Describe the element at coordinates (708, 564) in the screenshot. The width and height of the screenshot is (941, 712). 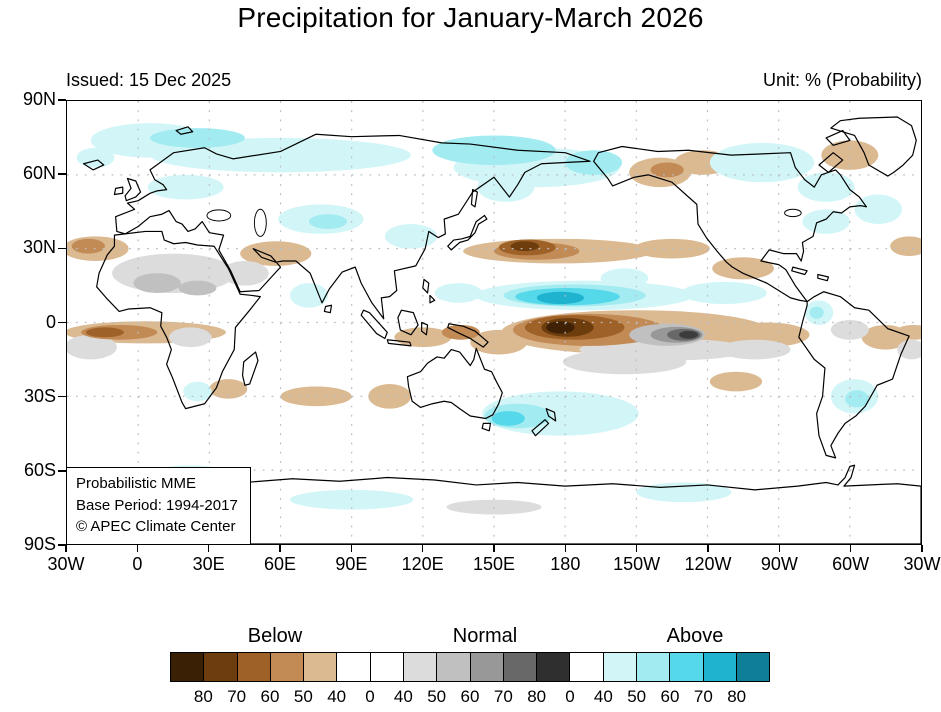
I see `x-axis-tick-label: 120W` at that location.